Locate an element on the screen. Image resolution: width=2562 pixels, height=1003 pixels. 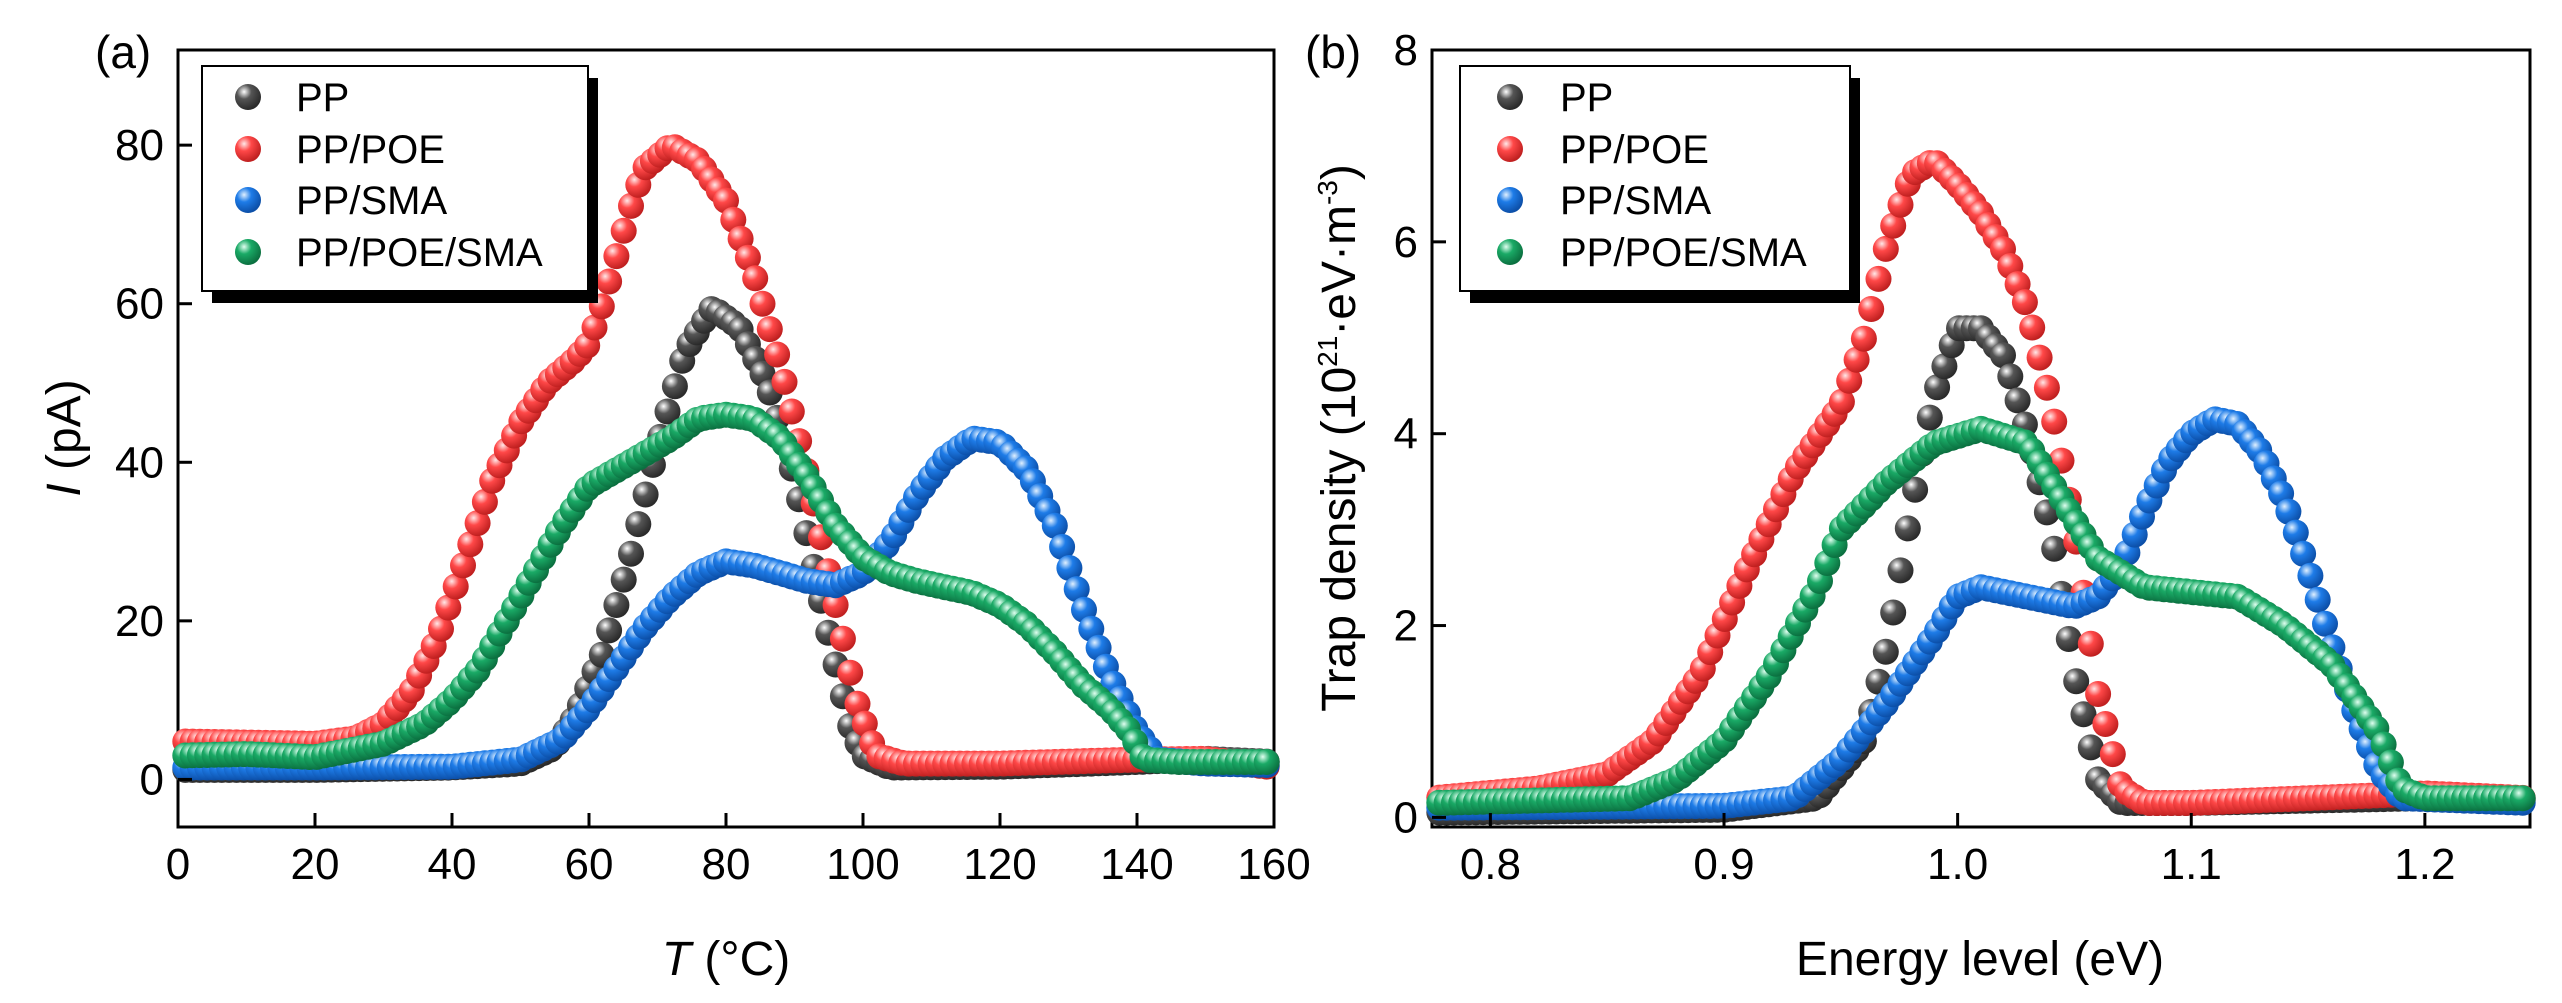
x-tick-label-a: 140 is located at coordinates (1136, 864).